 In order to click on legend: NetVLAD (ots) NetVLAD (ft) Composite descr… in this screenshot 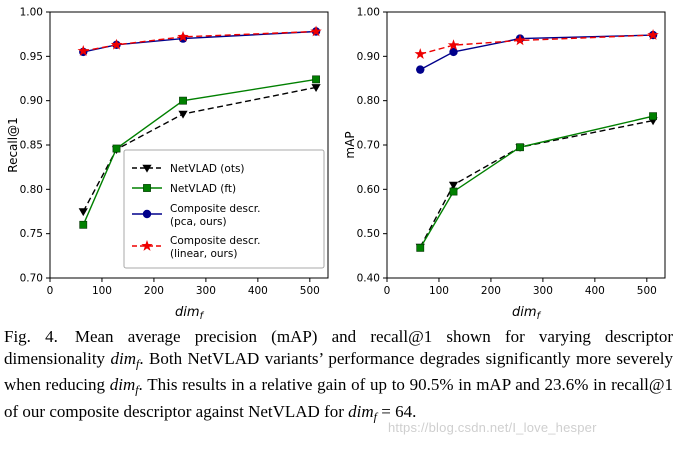, I will do `click(224, 209)`.